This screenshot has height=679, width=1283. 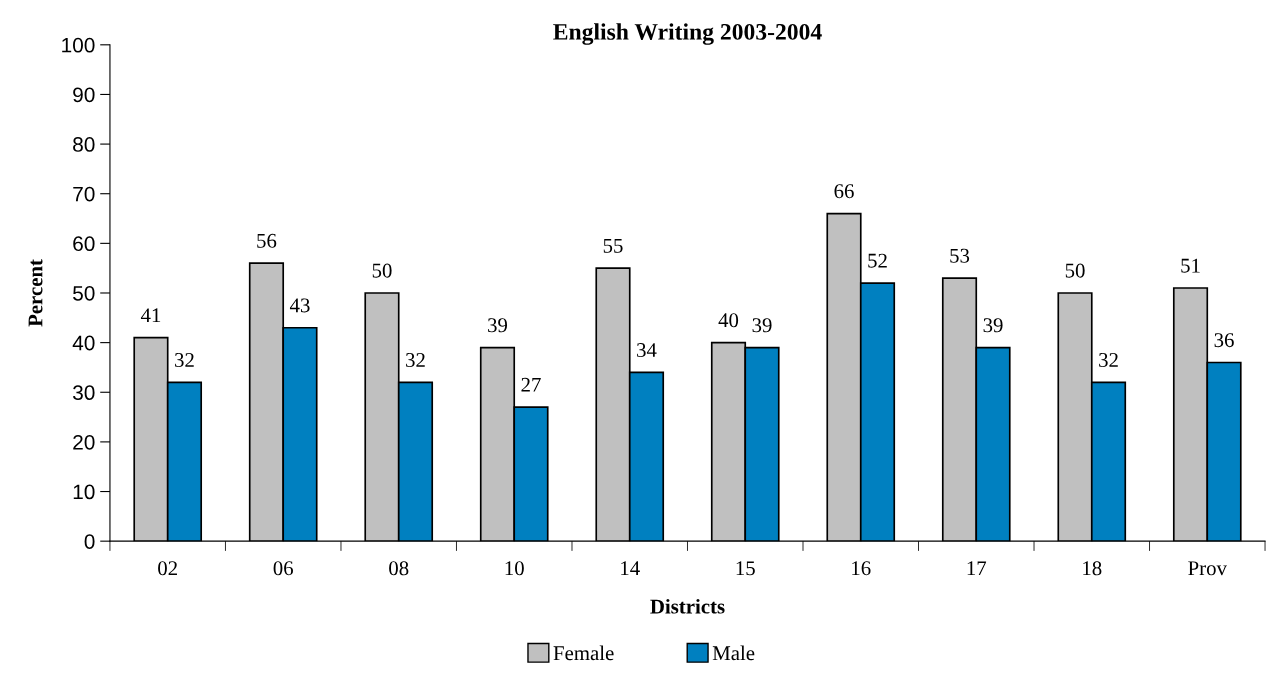 I want to click on x-tick-label: 02, so click(x=167, y=568).